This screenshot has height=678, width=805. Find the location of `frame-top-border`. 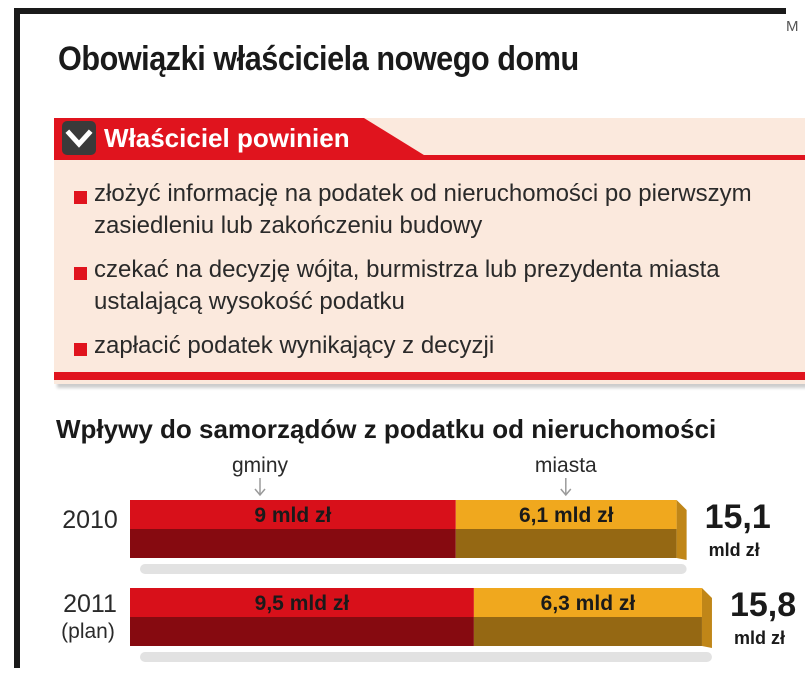

frame-top-border is located at coordinates (400, 11).